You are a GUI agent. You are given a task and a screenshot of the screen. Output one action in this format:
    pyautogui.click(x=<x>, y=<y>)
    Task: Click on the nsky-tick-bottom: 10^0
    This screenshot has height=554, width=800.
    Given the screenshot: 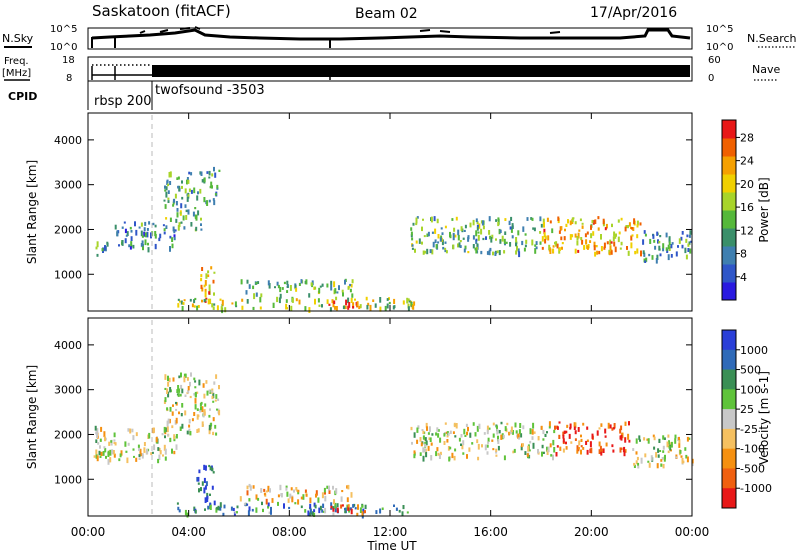 What is the action you would take?
    pyautogui.click(x=63, y=47)
    